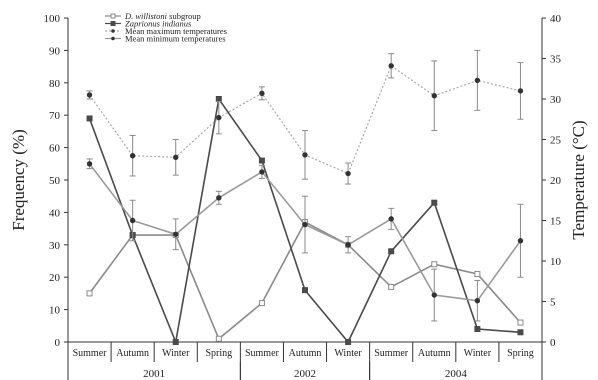 Image resolution: width=598 pixels, height=380 pixels. What do you see at coordinates (556, 222) in the screenshot?
I see `y2-tick-label: 15` at bounding box center [556, 222].